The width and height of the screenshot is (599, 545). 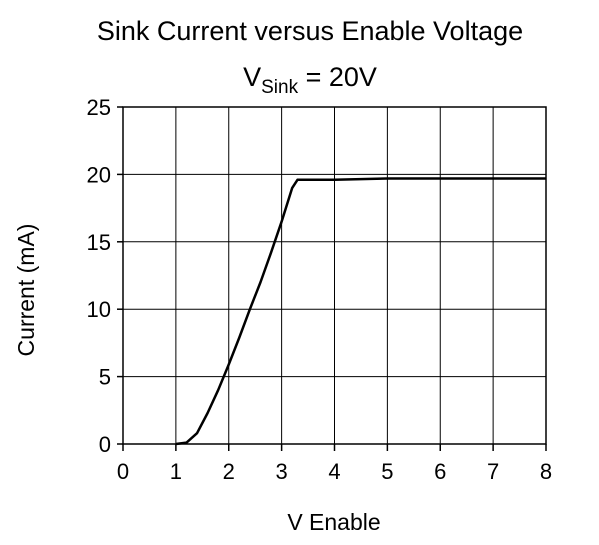 I want to click on subtitle-main: V, so click(x=252, y=77).